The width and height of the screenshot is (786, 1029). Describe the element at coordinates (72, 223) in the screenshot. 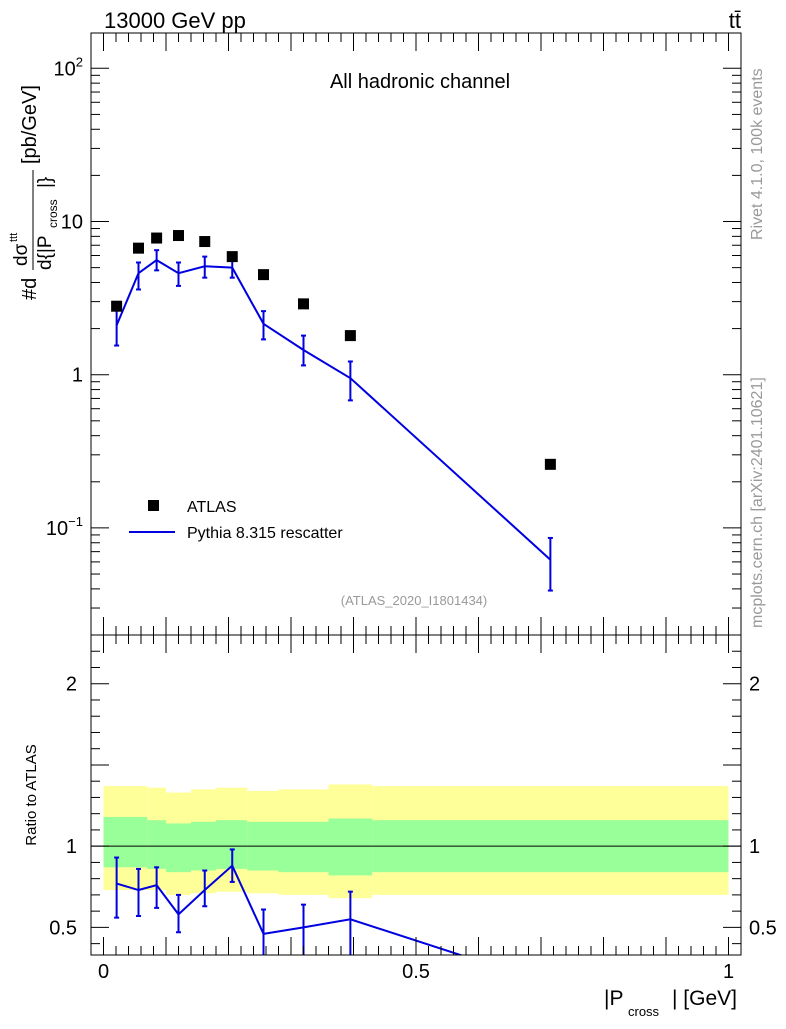

I see `y-tick-label: 10` at that location.